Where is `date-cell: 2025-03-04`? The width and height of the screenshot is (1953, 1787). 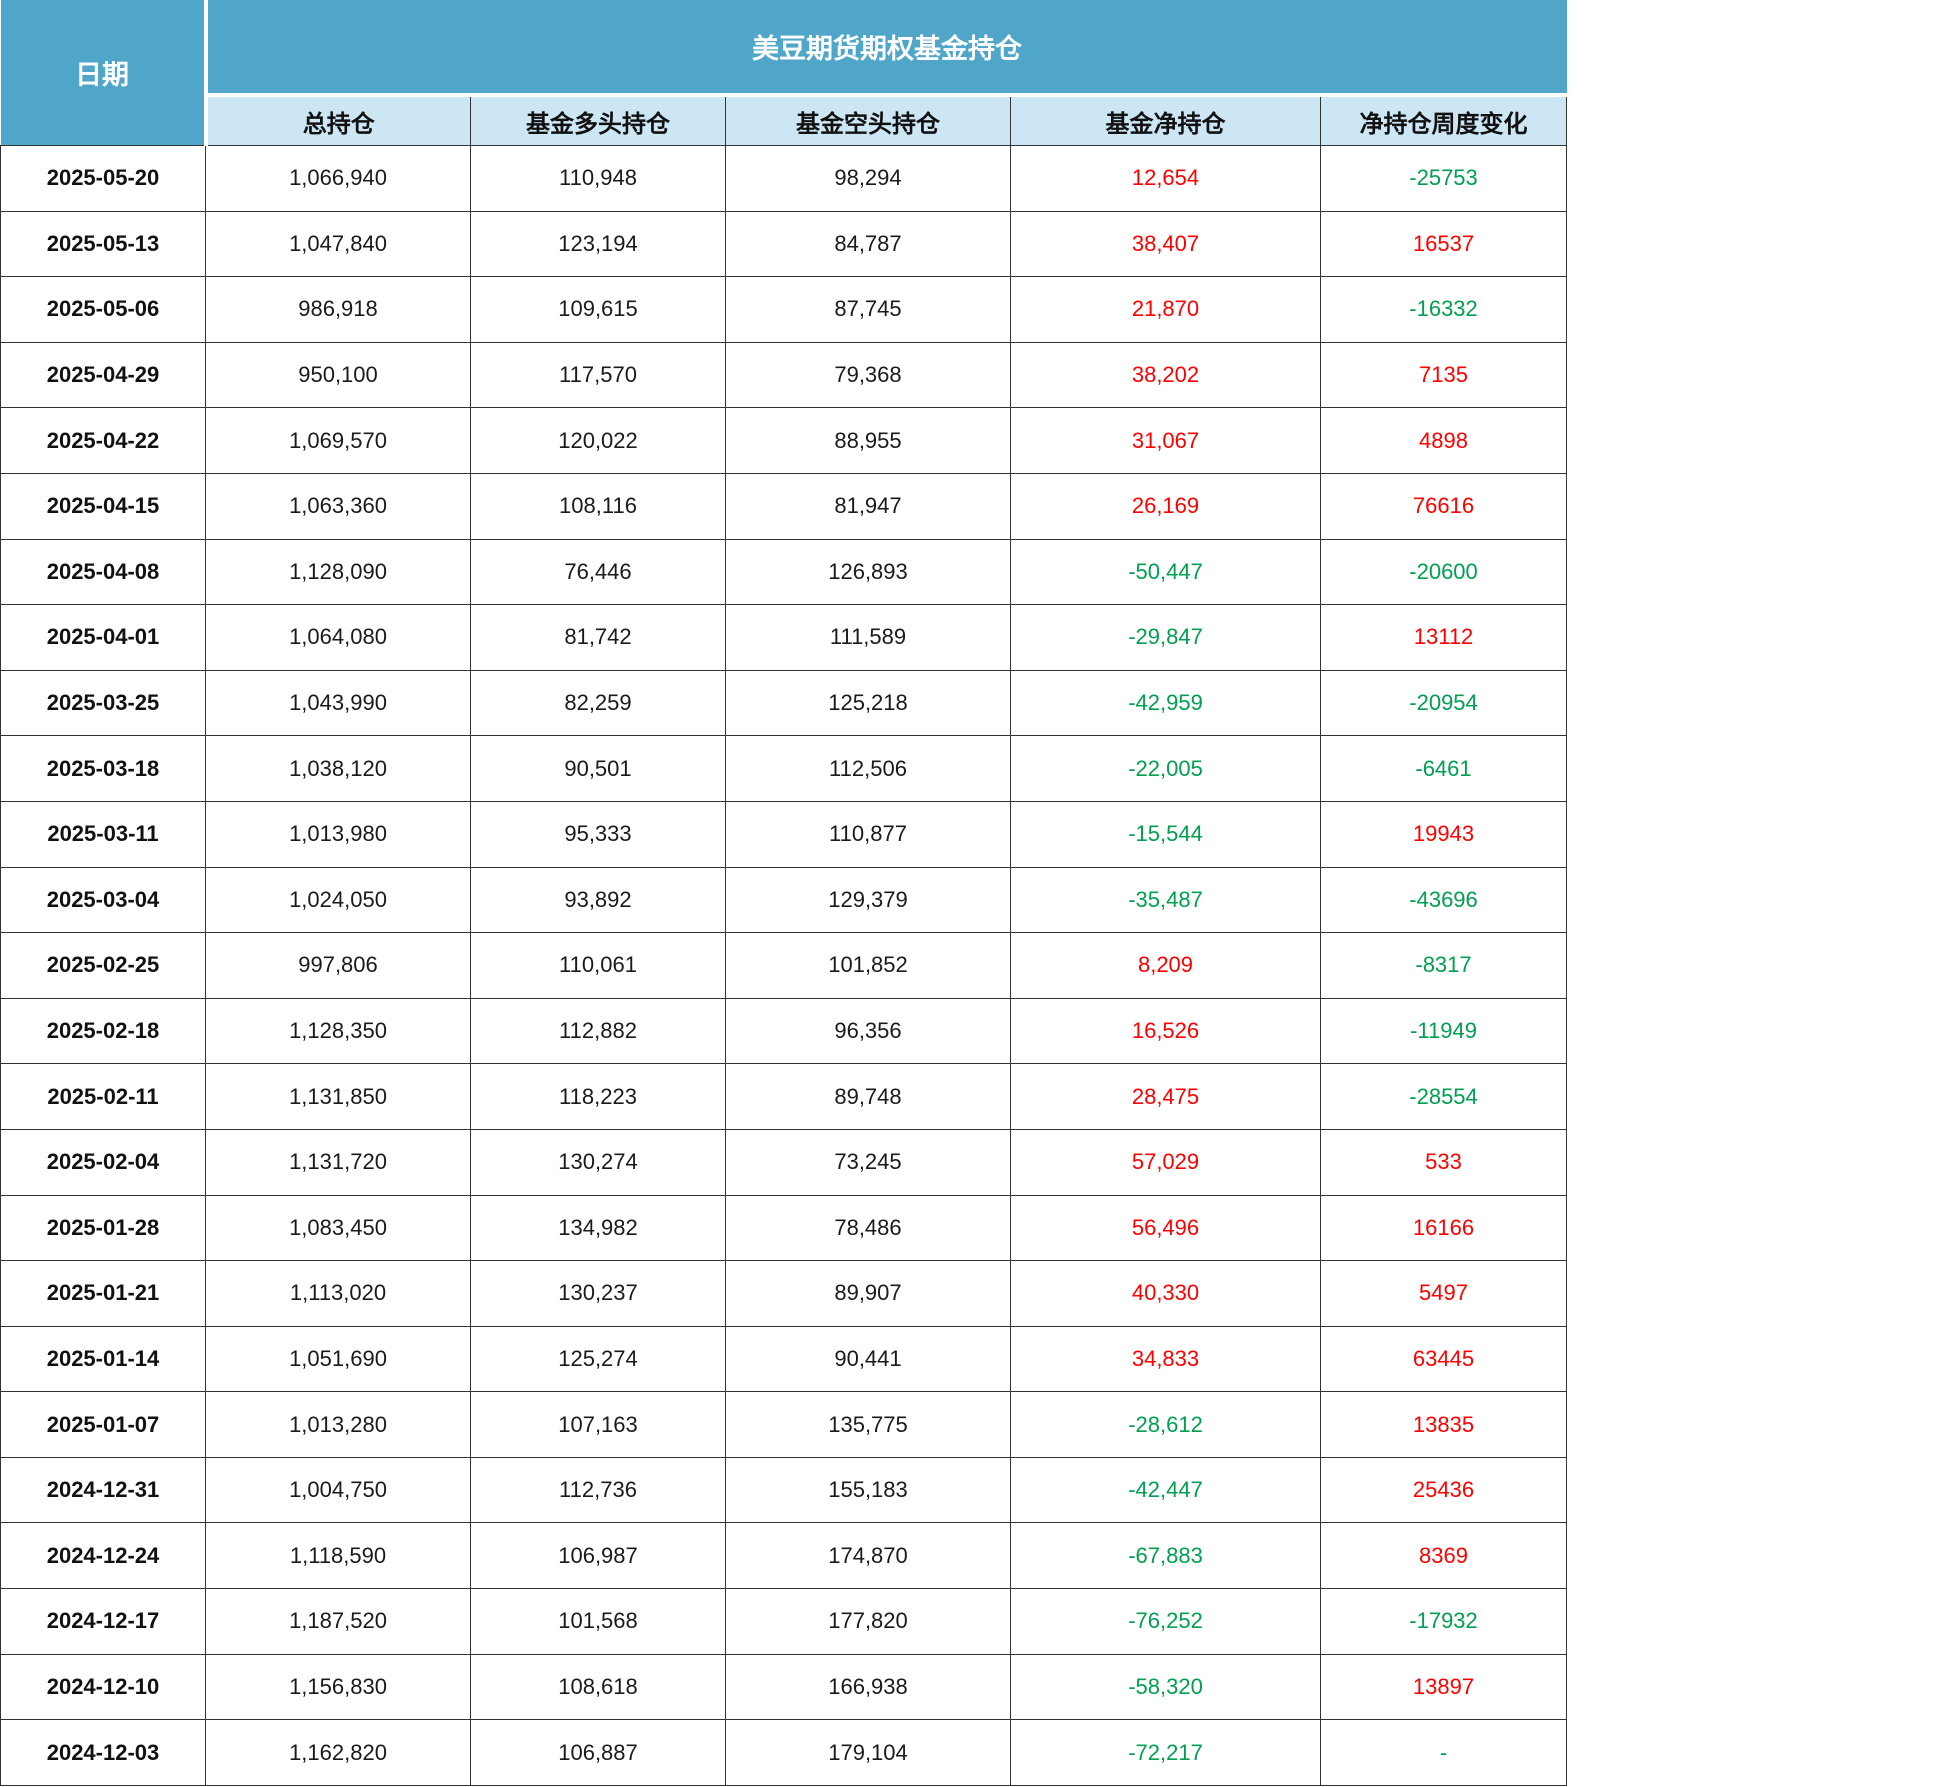
date-cell: 2025-03-04 is located at coordinates (103, 900).